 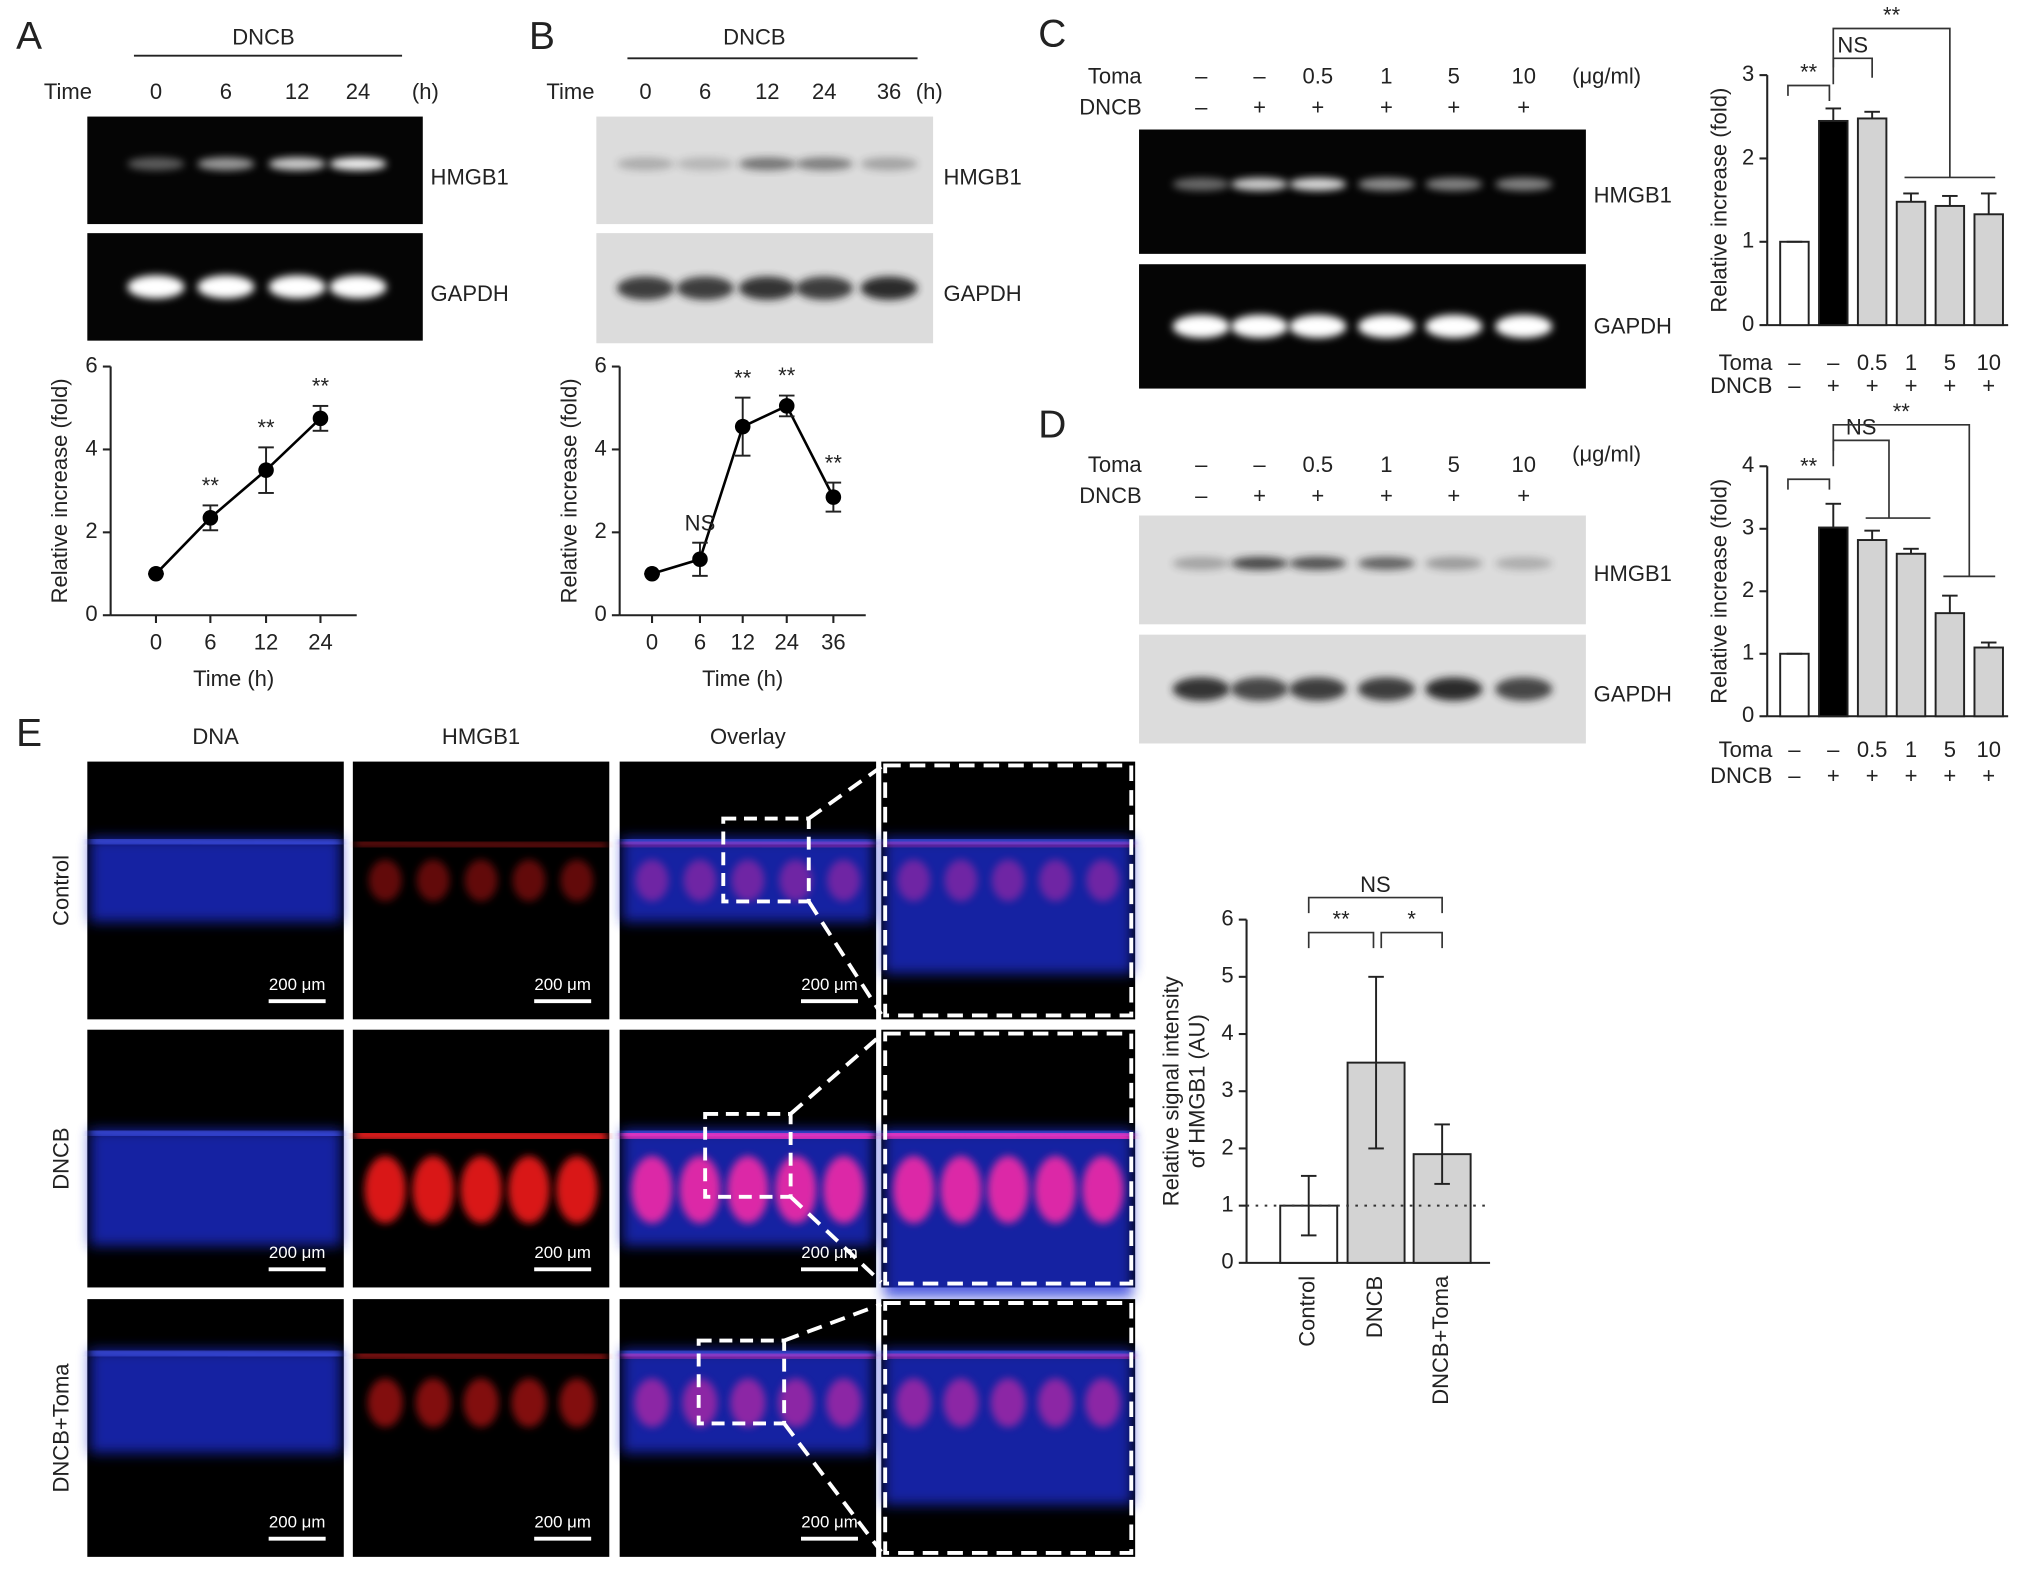 I want to click on lane-label: 12, so click(x=767, y=91).